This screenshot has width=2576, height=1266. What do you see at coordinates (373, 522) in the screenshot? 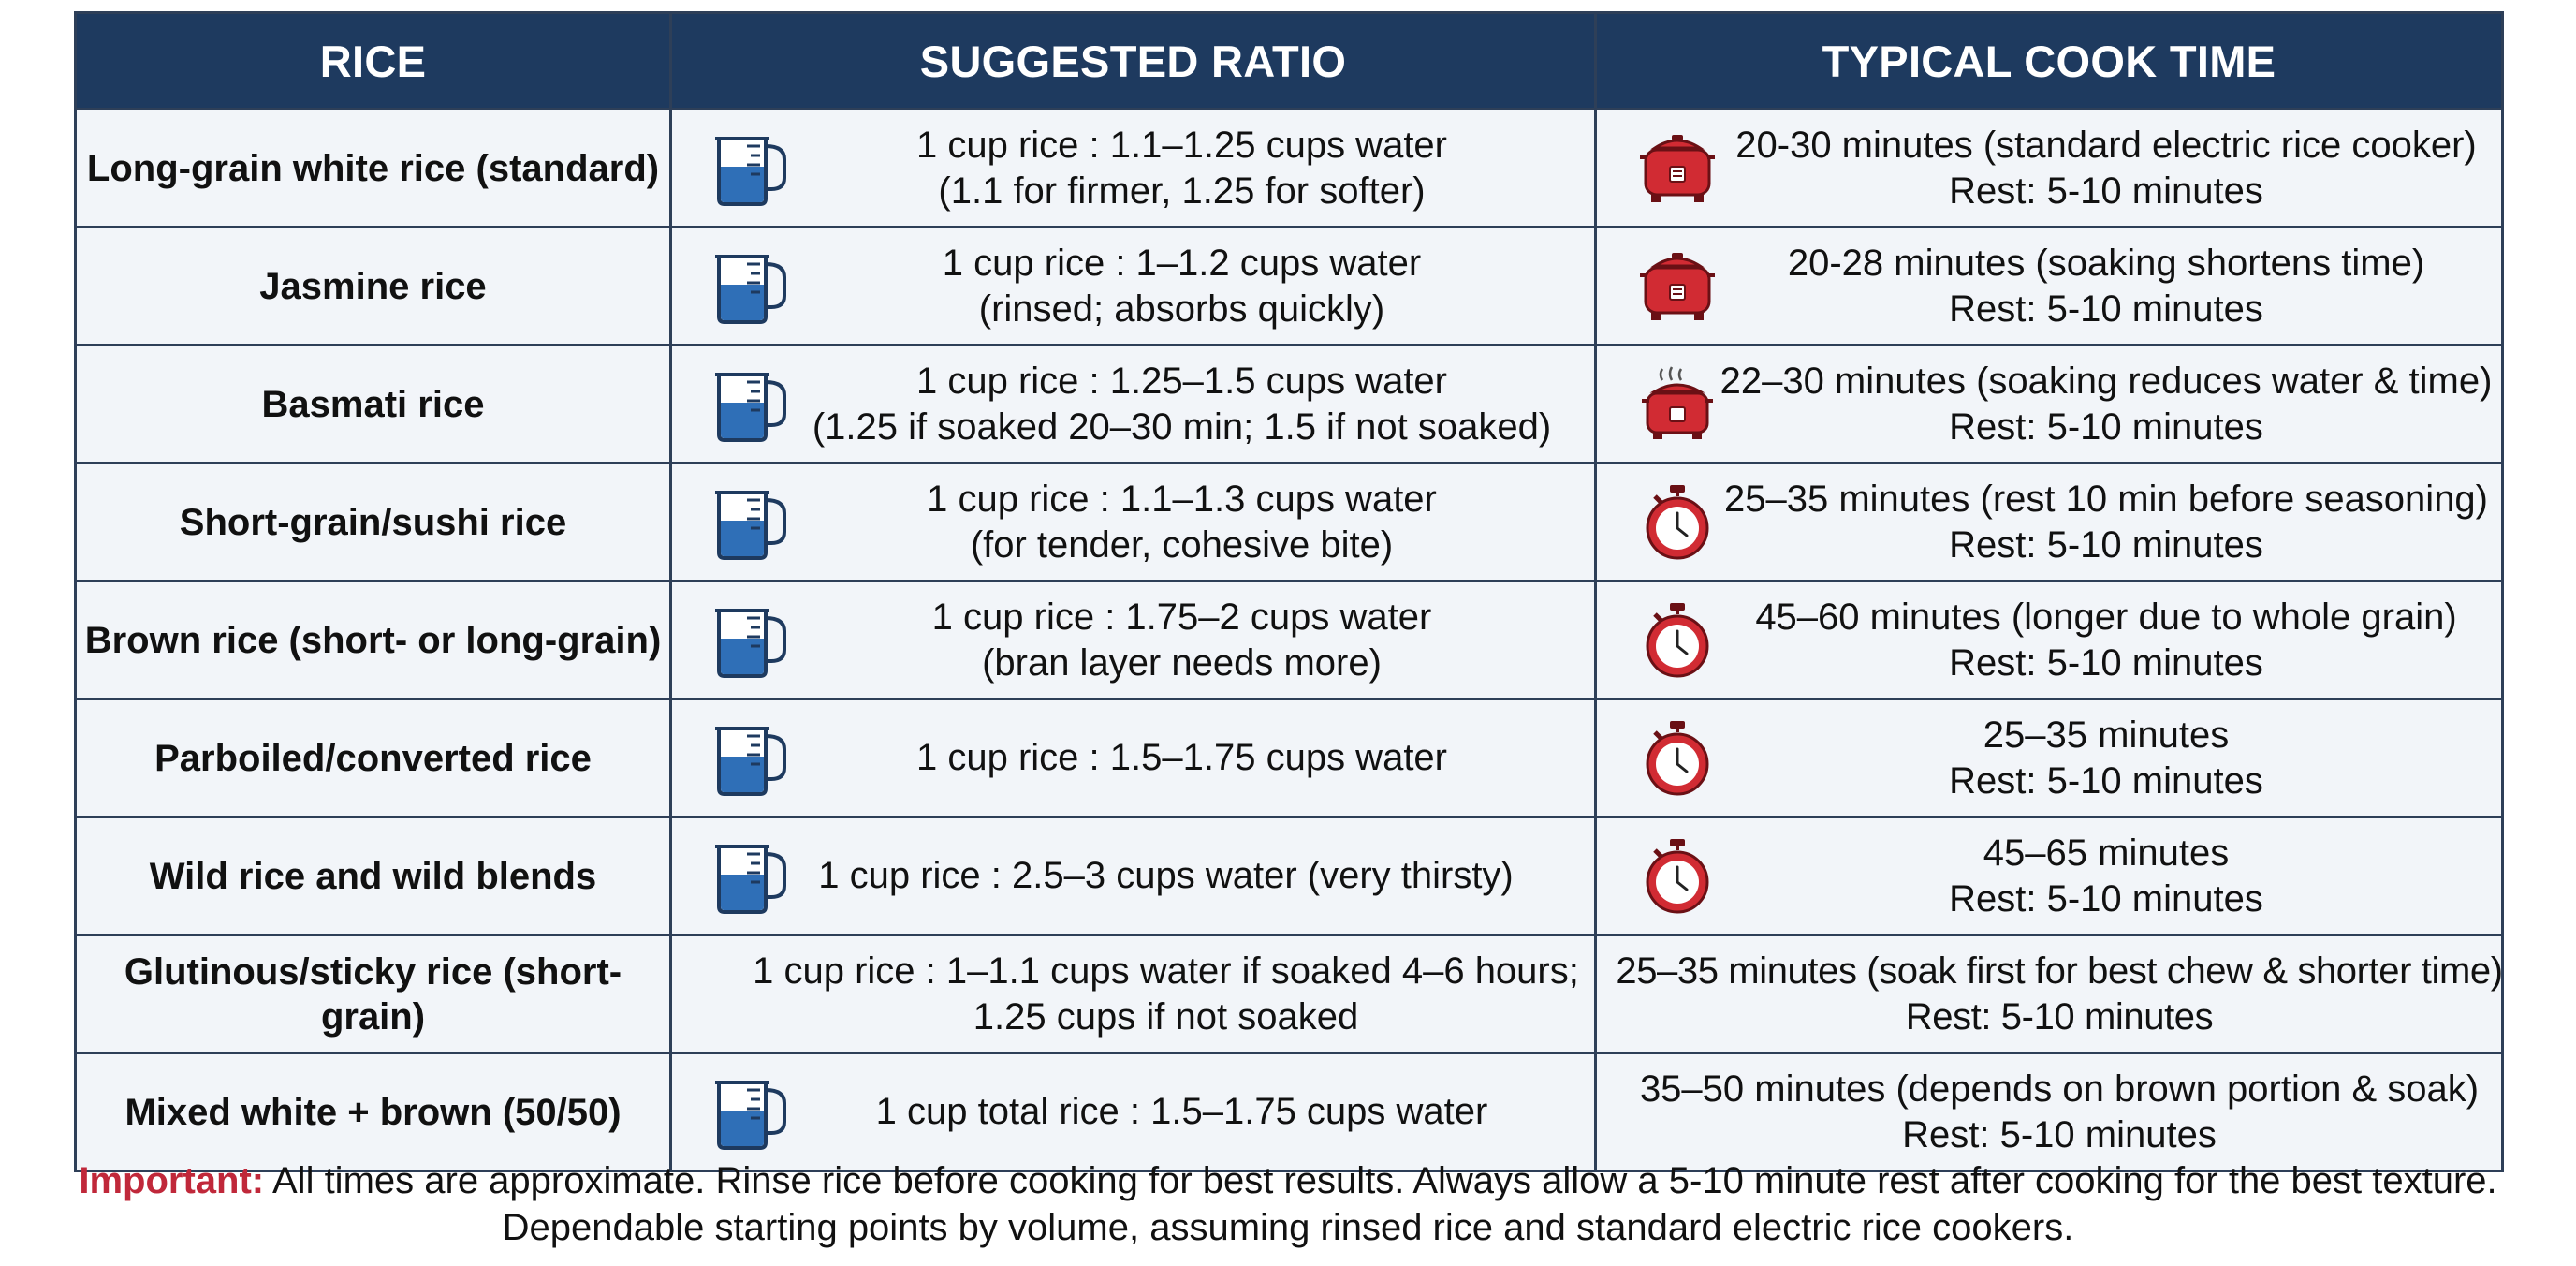
I see `rice-name-cell: Short-grain/sushi rice` at bounding box center [373, 522].